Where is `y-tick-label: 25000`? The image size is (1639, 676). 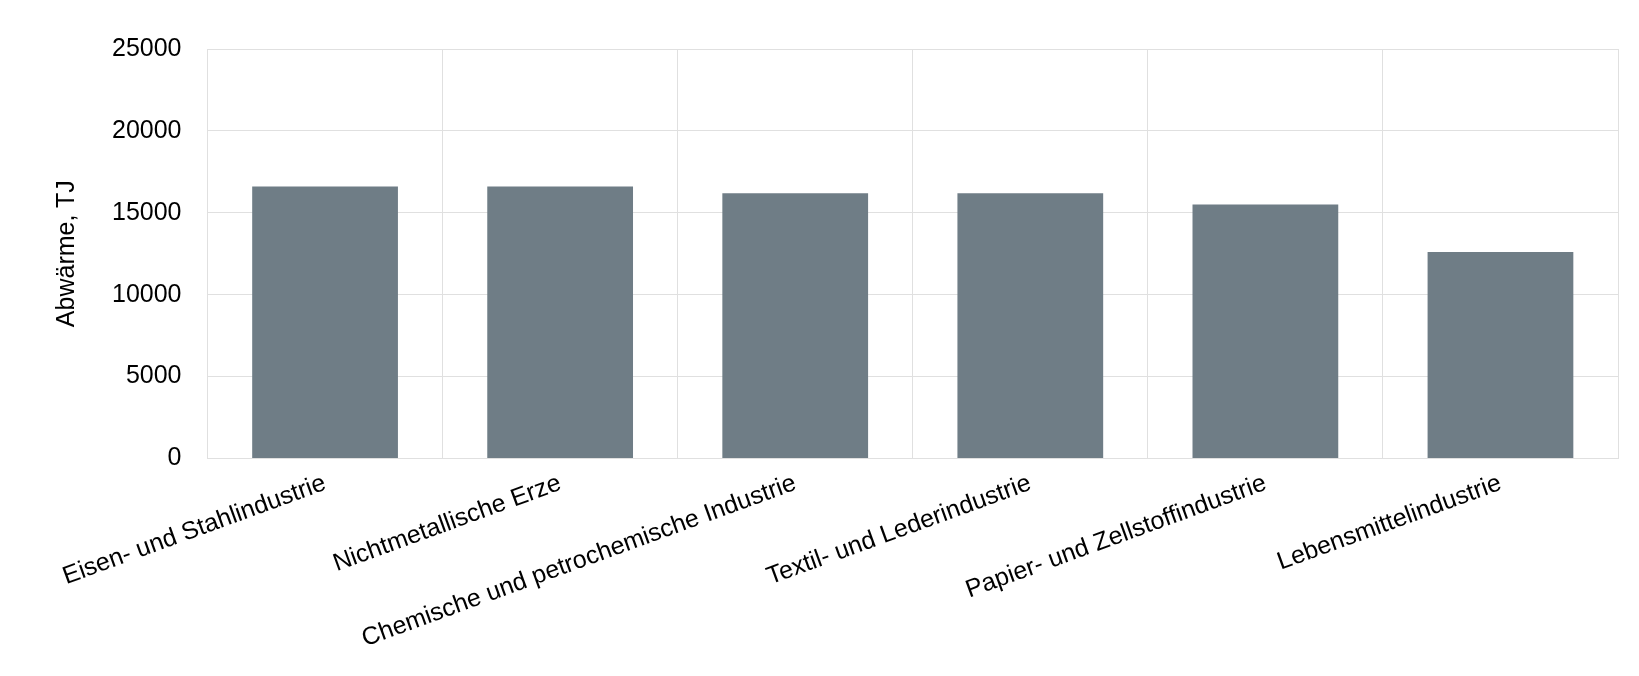
y-tick-label: 25000 is located at coordinates (146, 46).